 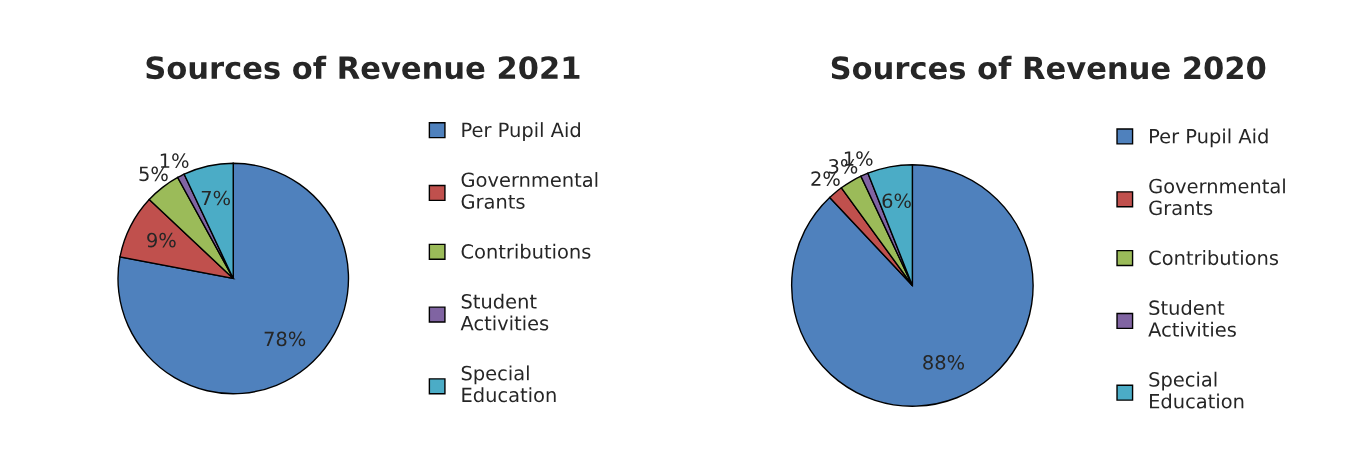 What do you see at coordinates (944, 362) in the screenshot?
I see `data-label: 88%` at bounding box center [944, 362].